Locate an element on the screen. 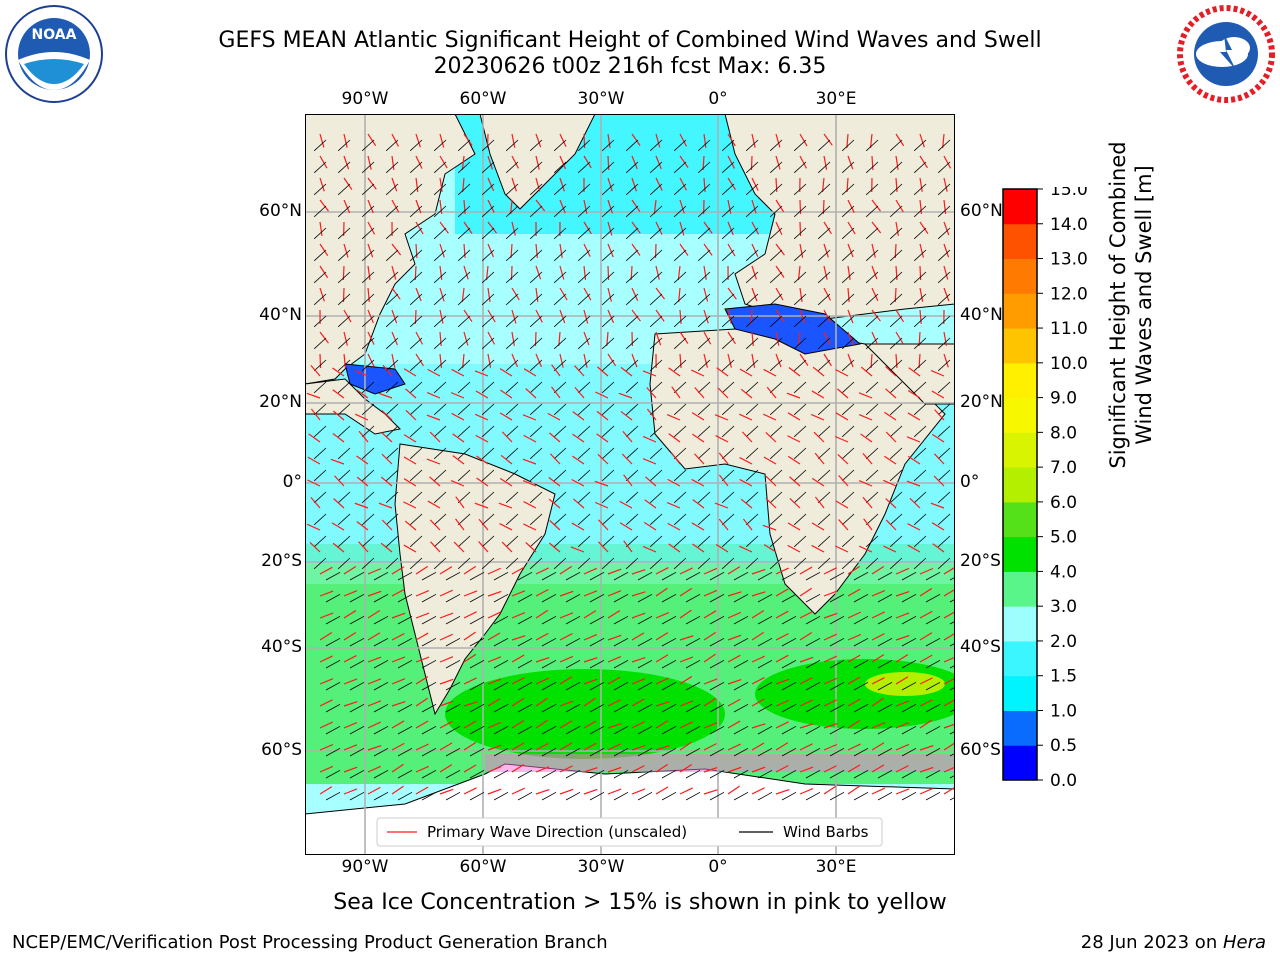  legend-primary-wave: Primary Wave Direction (unscaled) is located at coordinates (557, 832).